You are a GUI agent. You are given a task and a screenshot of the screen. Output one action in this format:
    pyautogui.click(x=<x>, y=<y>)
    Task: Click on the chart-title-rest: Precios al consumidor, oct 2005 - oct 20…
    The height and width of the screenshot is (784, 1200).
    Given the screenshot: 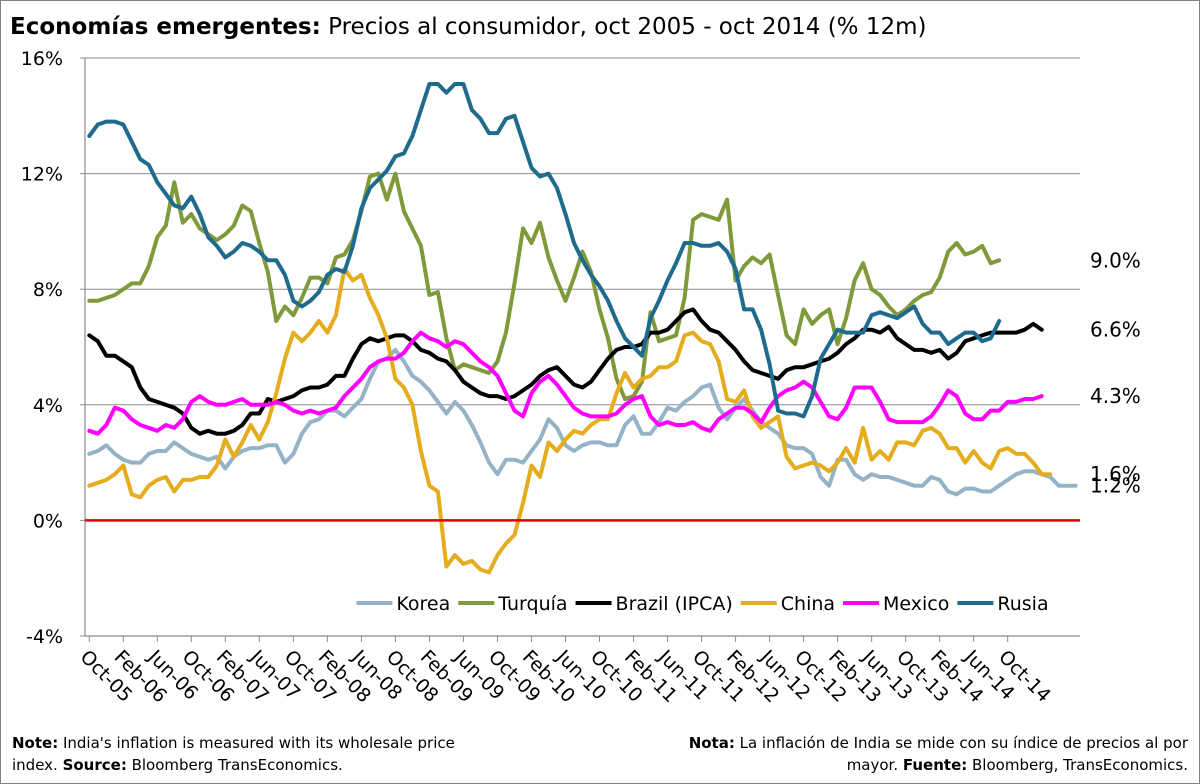 What is the action you would take?
    pyautogui.click(x=623, y=27)
    